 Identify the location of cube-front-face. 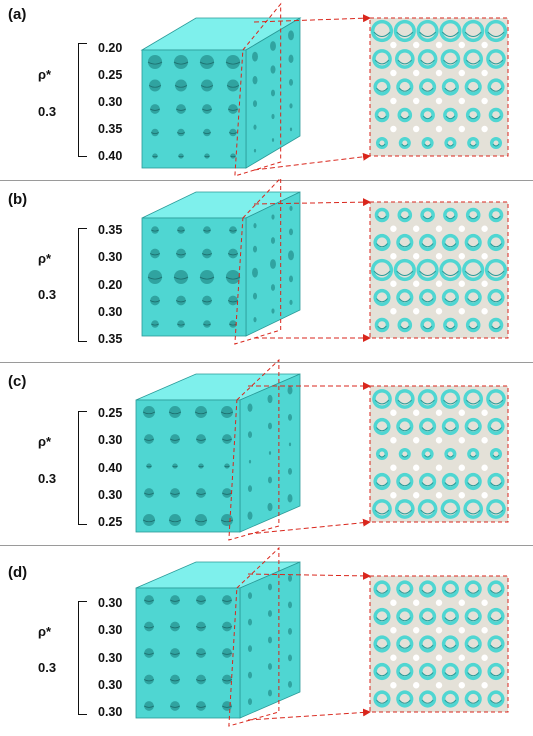
(188, 466).